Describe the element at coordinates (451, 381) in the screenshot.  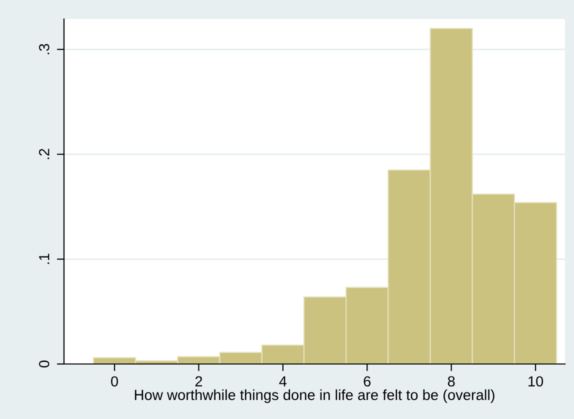
I see `x-tick-label: 8` at that location.